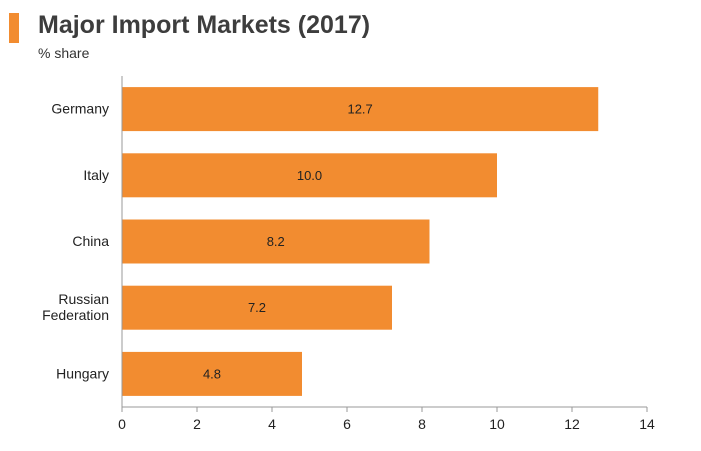 Image resolution: width=701 pixels, height=451 pixels. I want to click on category-label: Russian, so click(83, 299).